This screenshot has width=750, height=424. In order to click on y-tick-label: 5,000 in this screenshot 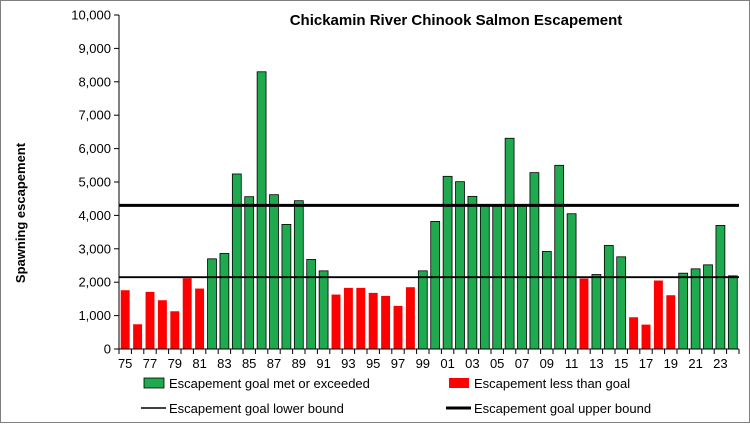, I will do `click(94, 182)`.